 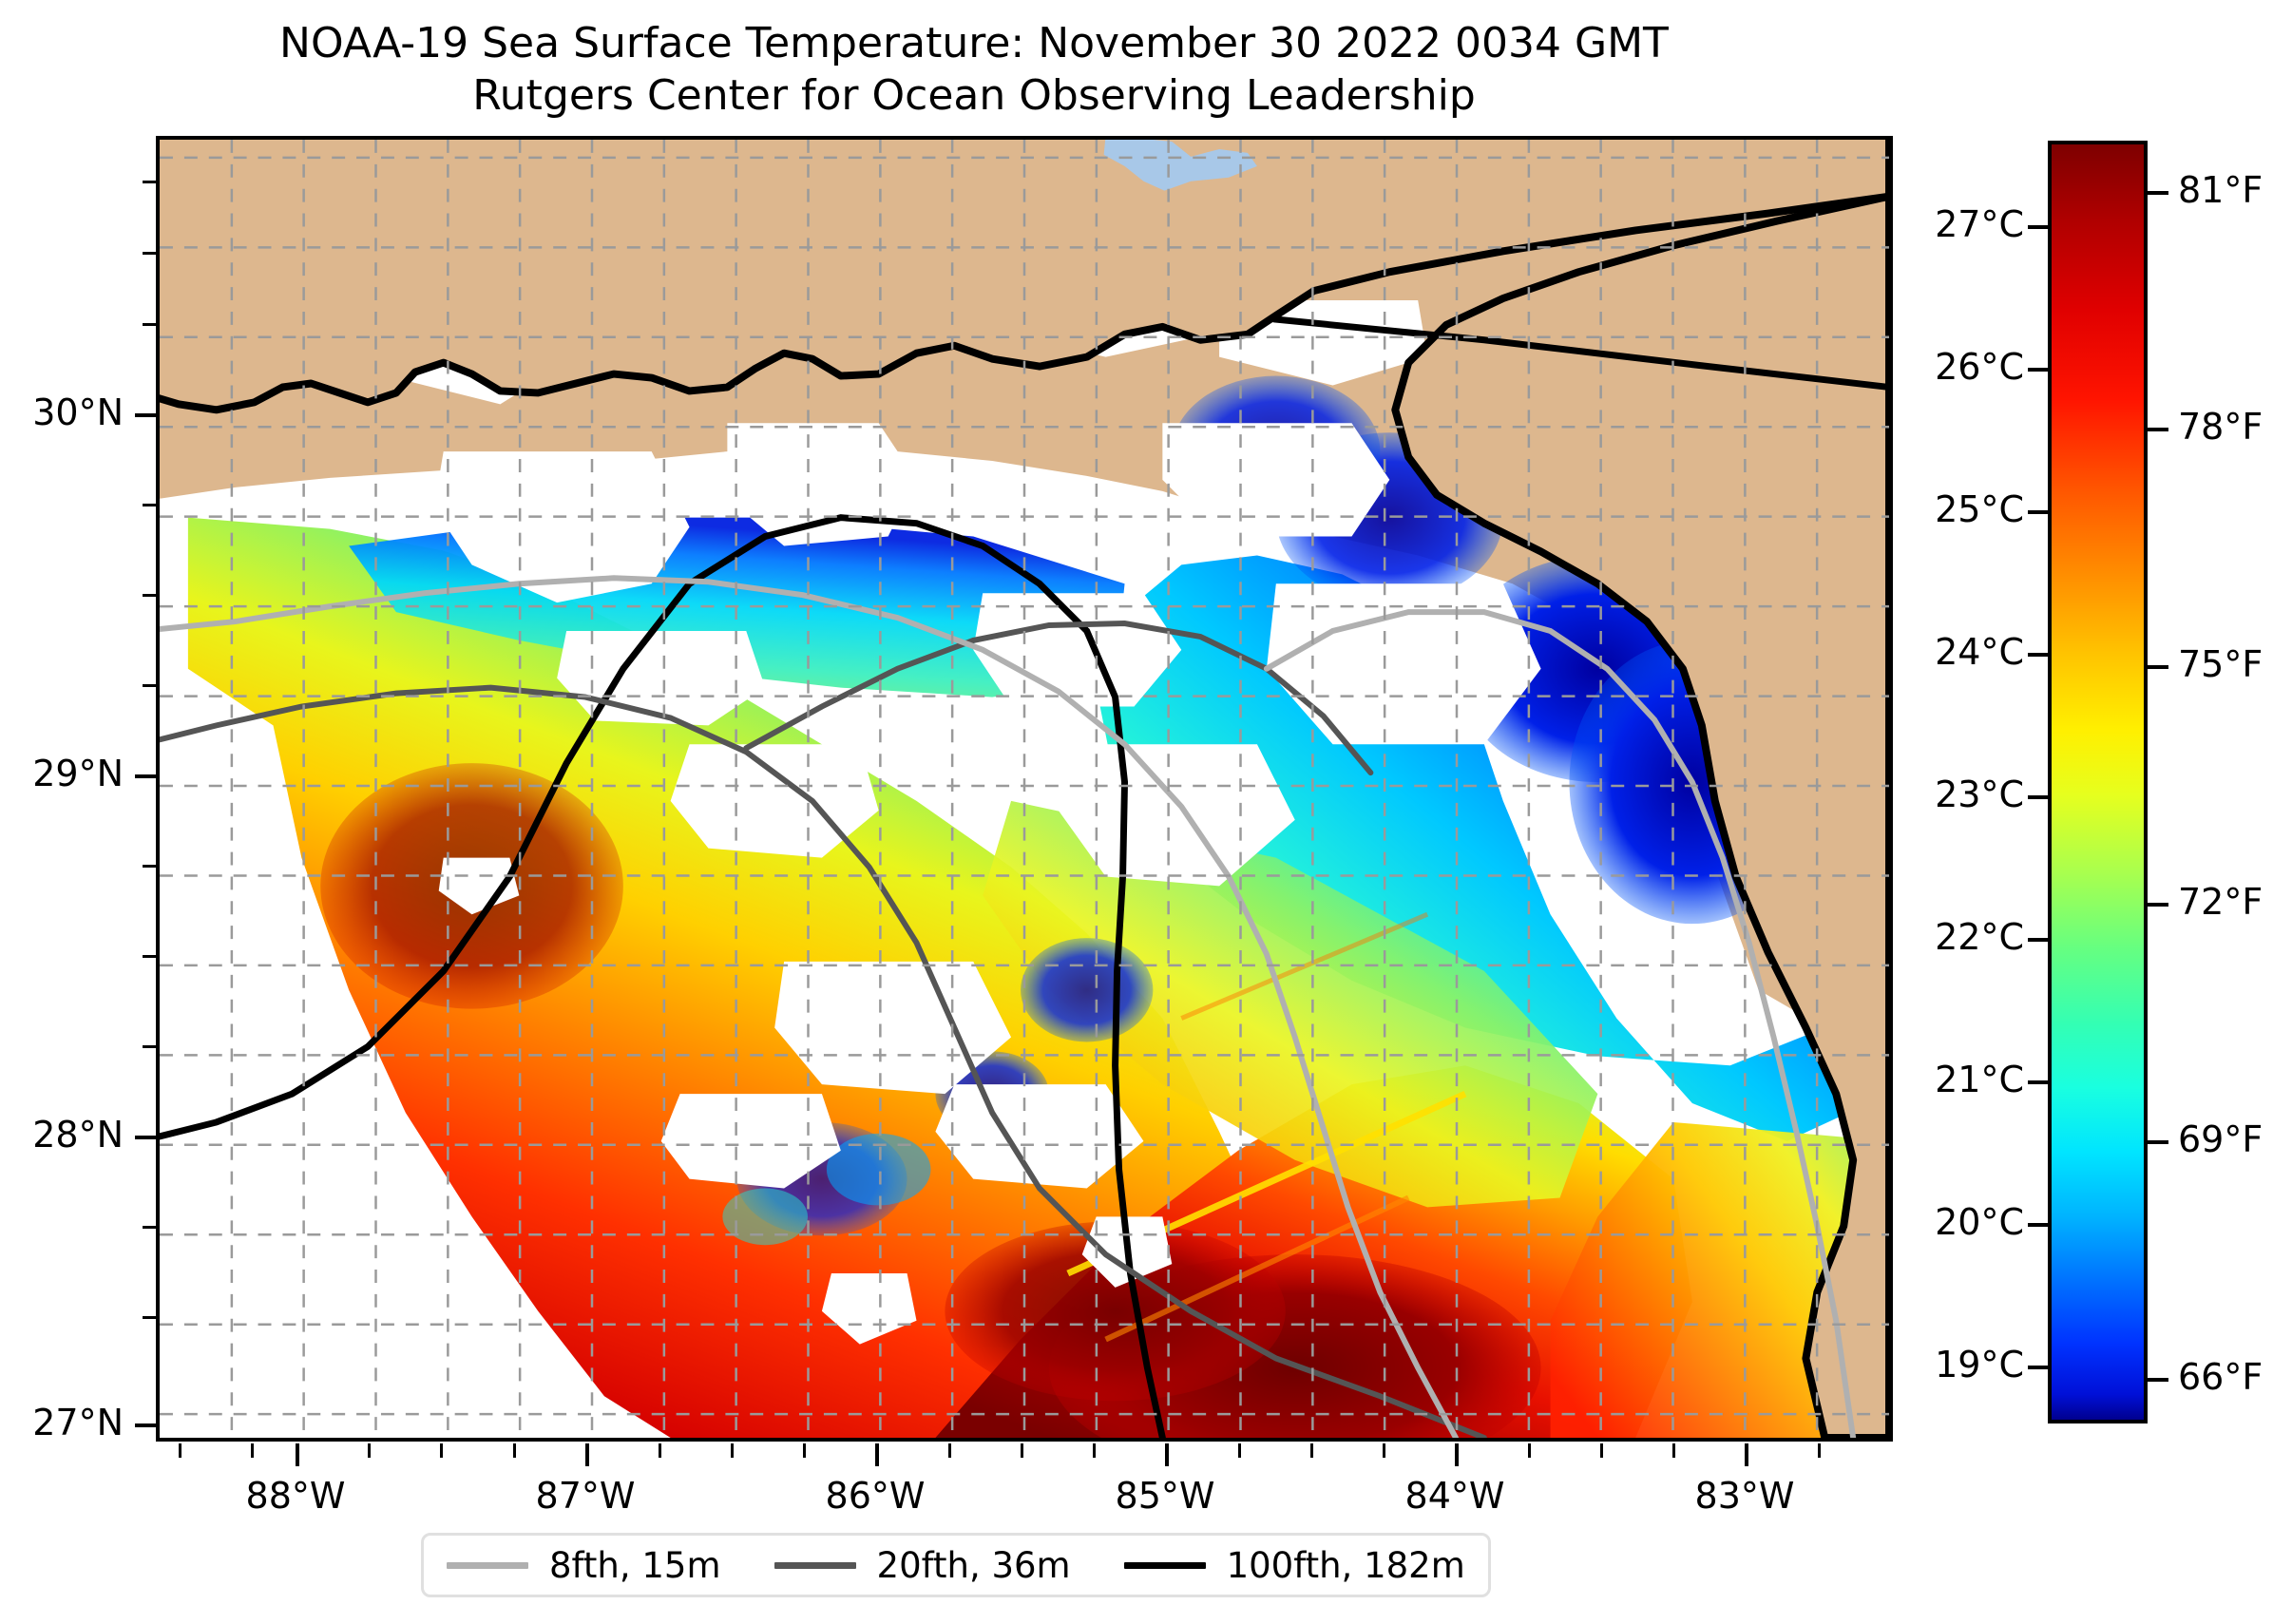 I want to click on colorbar-c-label-23: 23°C, so click(x=1979, y=794).